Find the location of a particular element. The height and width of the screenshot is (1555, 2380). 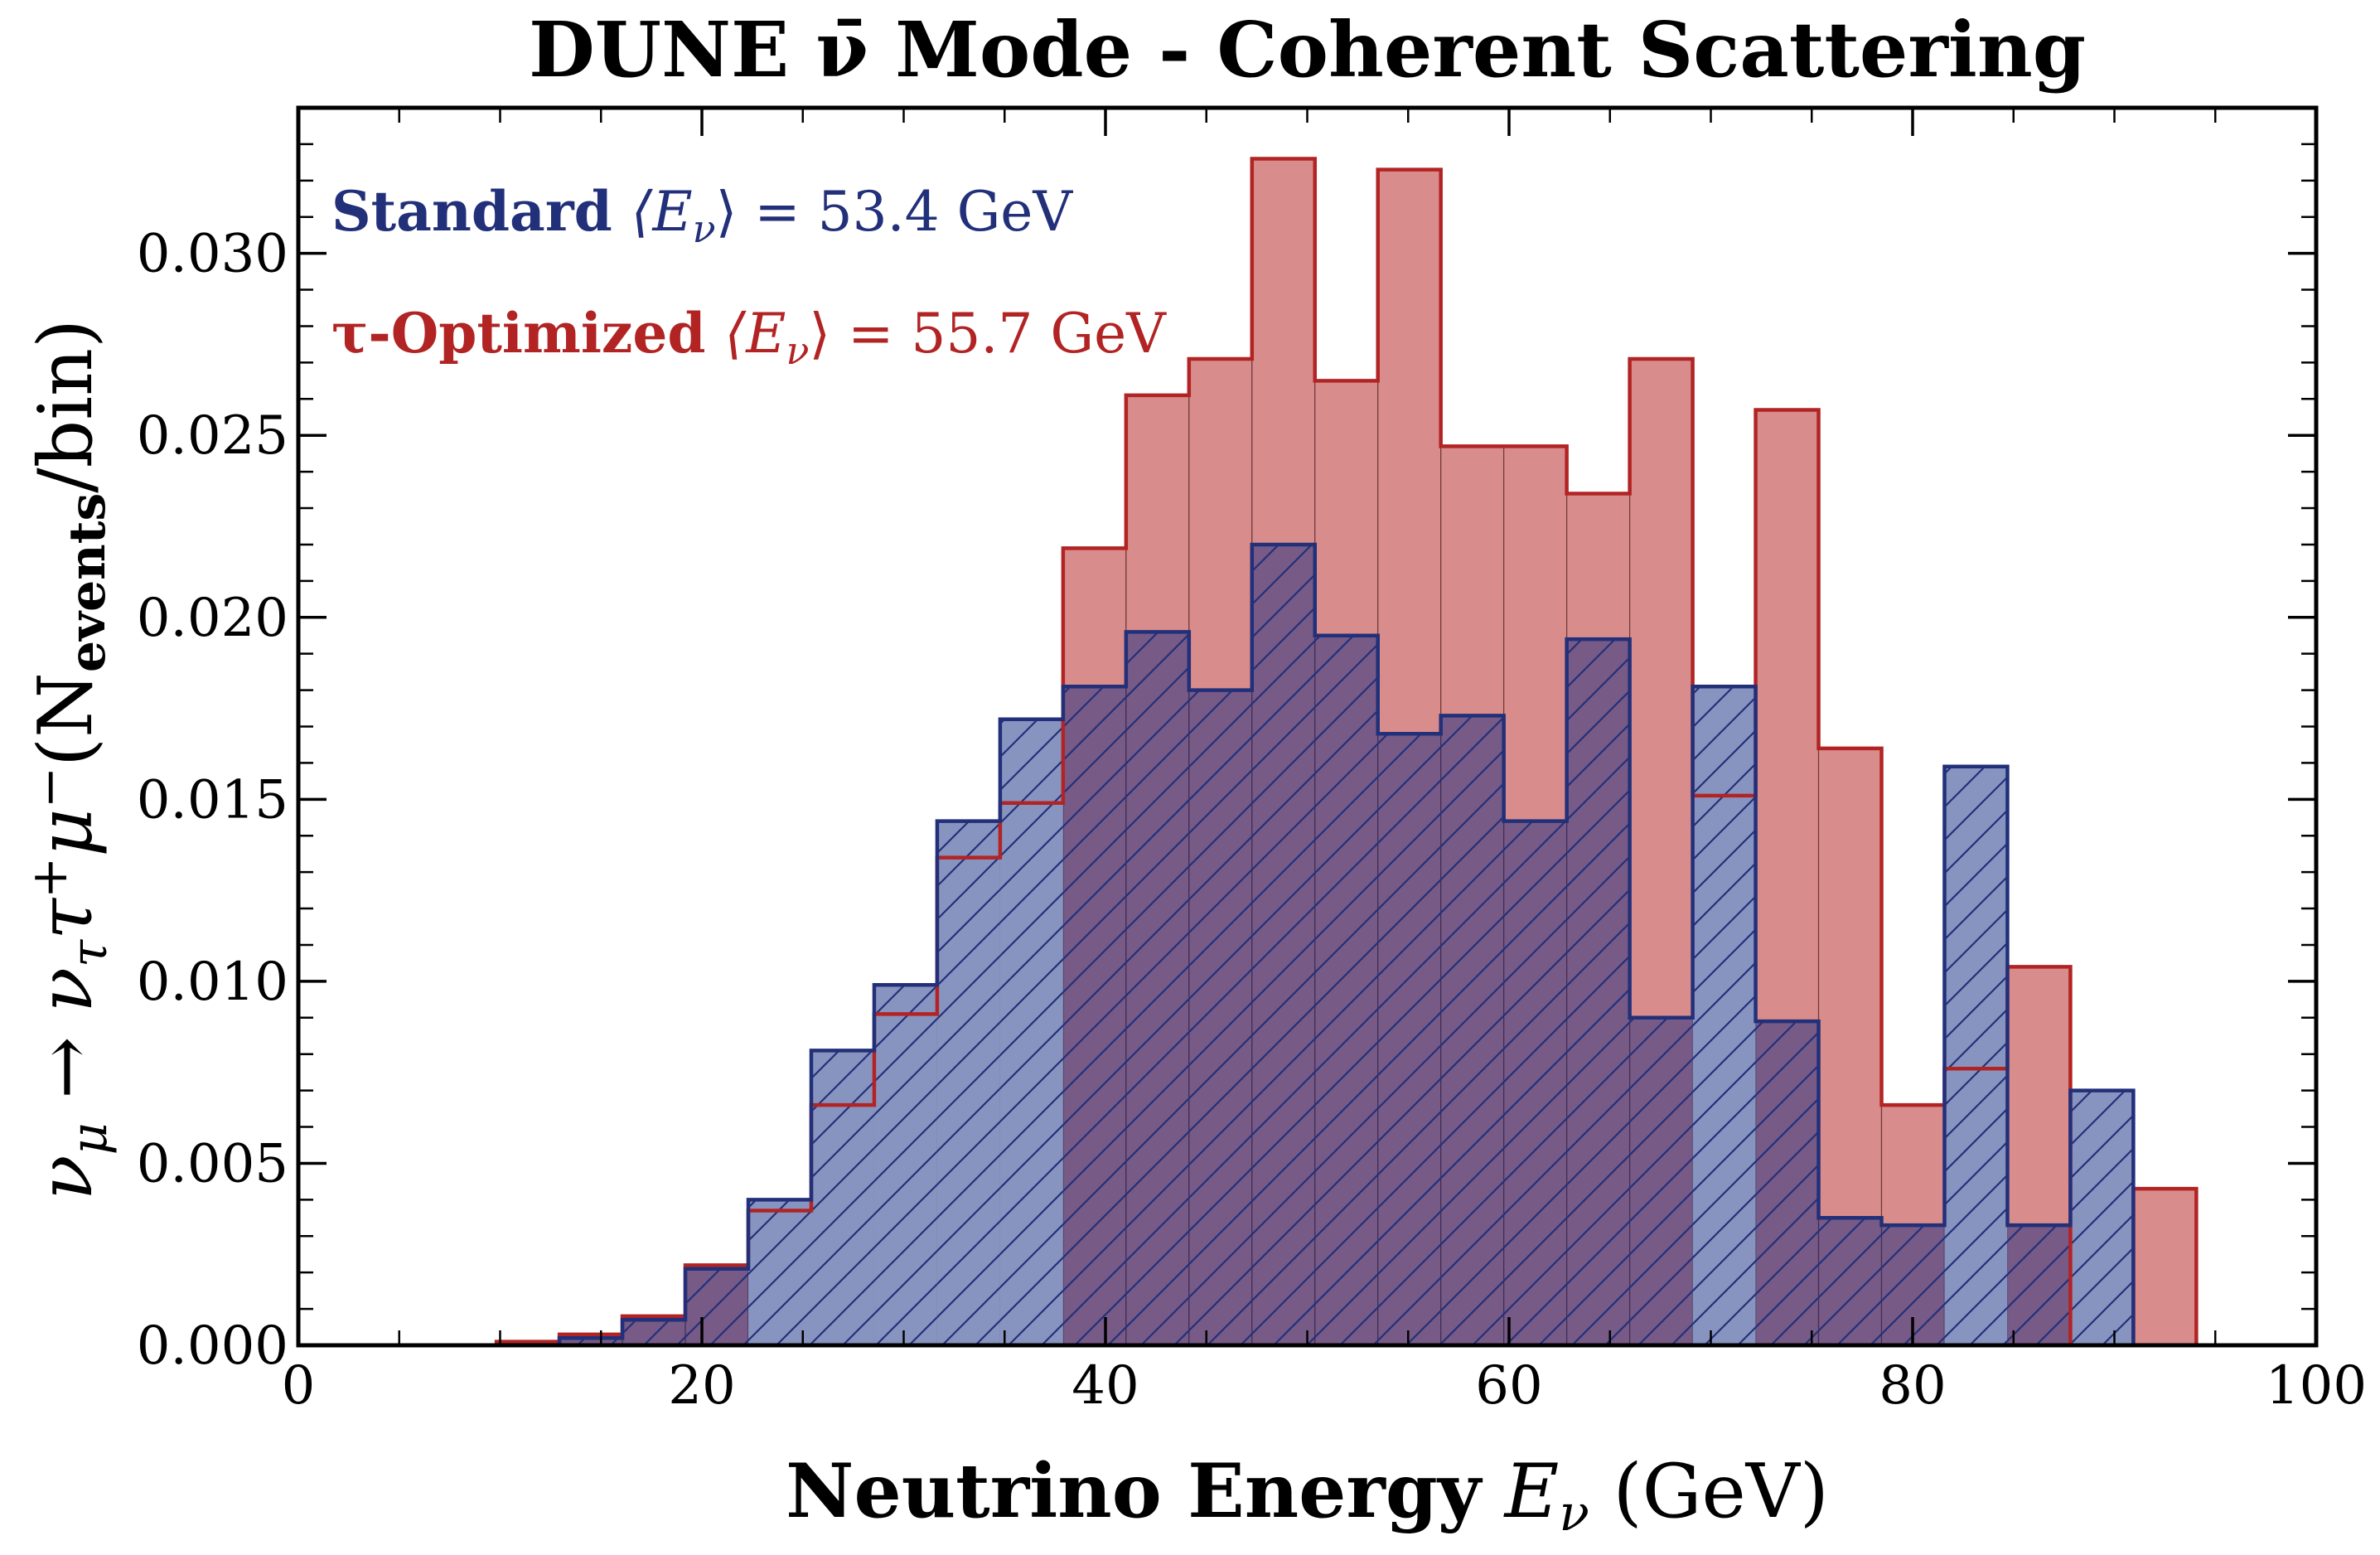

x-tick-label: 80 is located at coordinates (1912, 1386).